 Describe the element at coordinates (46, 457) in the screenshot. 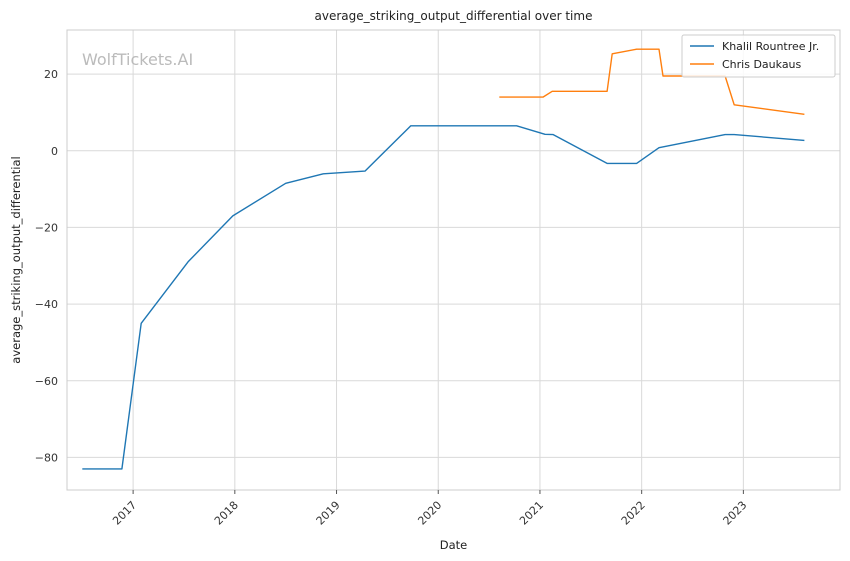

I see `y-tick-label: −80` at that location.